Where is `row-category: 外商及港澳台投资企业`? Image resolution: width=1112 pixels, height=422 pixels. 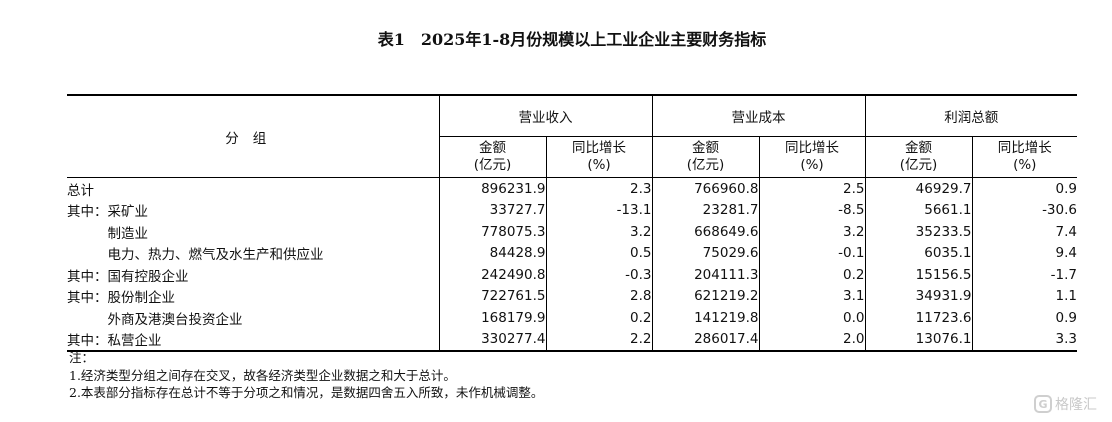
row-category: 外商及港澳台投资企业 is located at coordinates (253, 318).